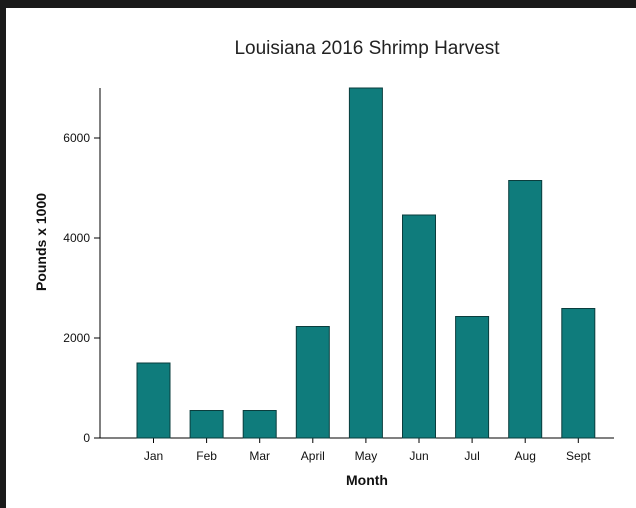 The width and height of the screenshot is (636, 508). I want to click on x-tick-label: Feb, so click(206, 456).